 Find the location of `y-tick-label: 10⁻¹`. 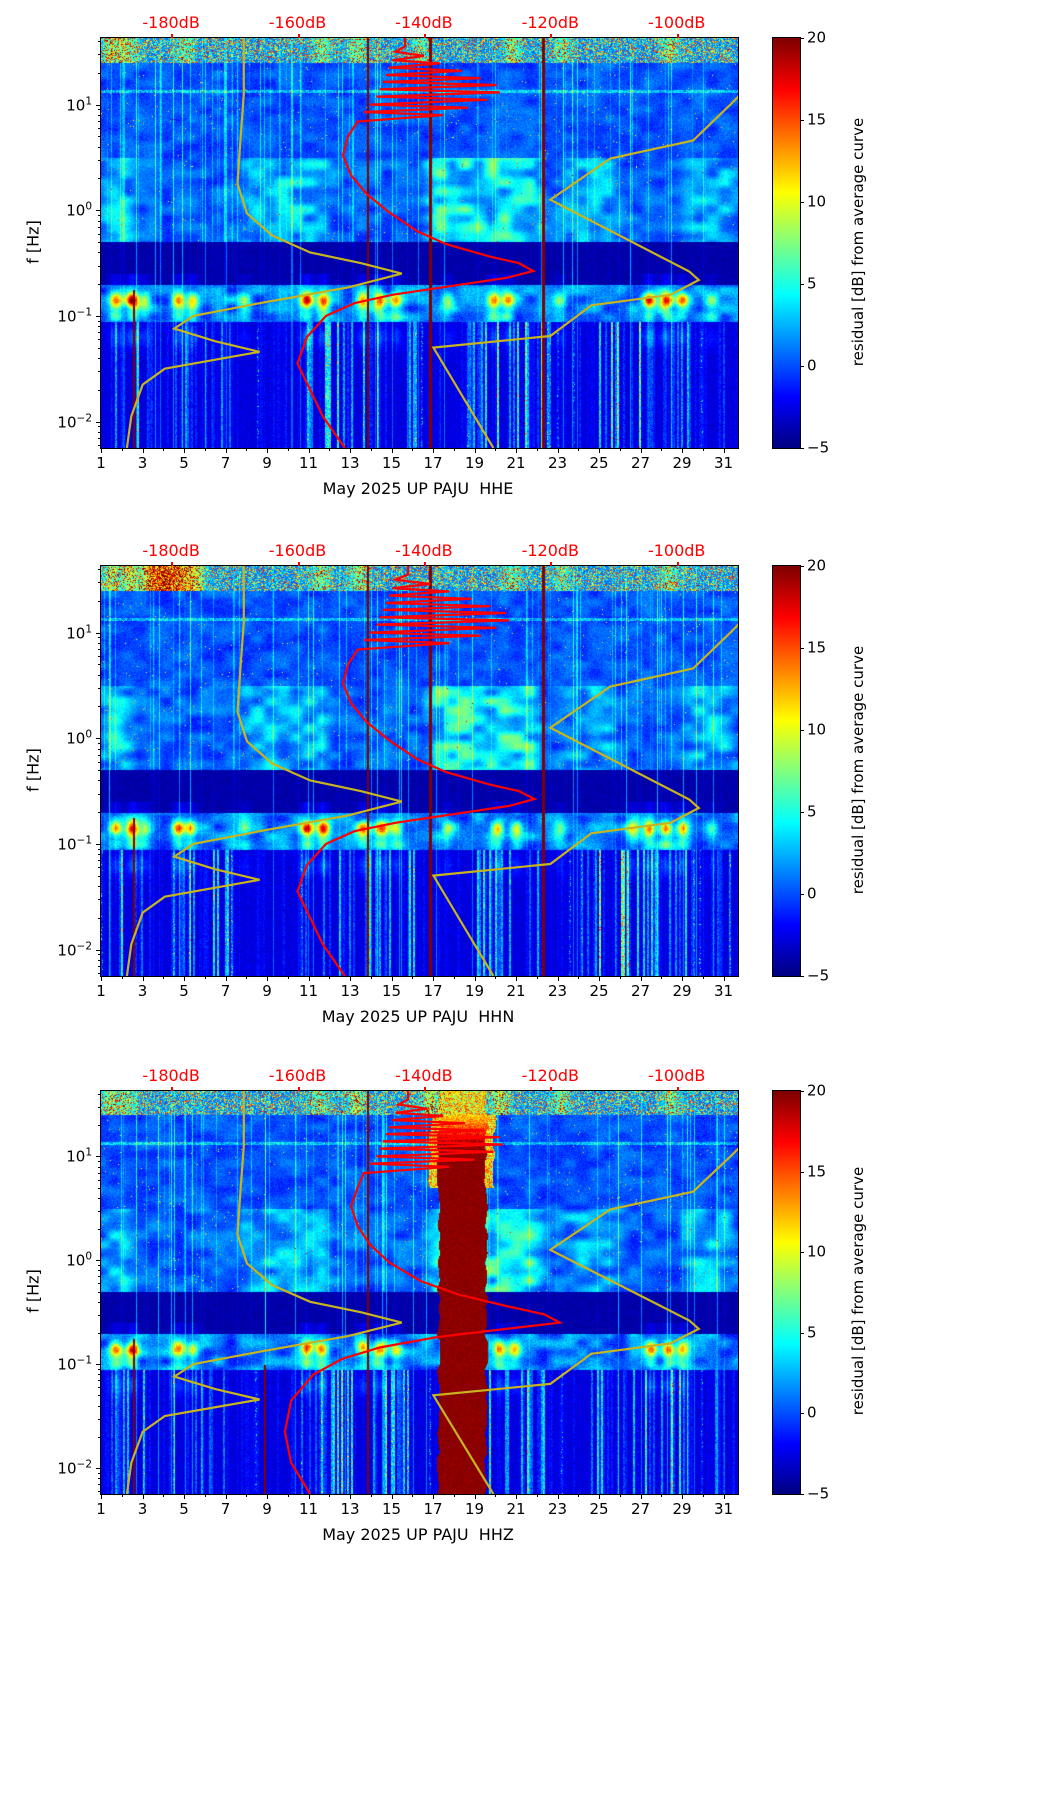

y-tick-label: 10⁻¹ is located at coordinates (74, 316).